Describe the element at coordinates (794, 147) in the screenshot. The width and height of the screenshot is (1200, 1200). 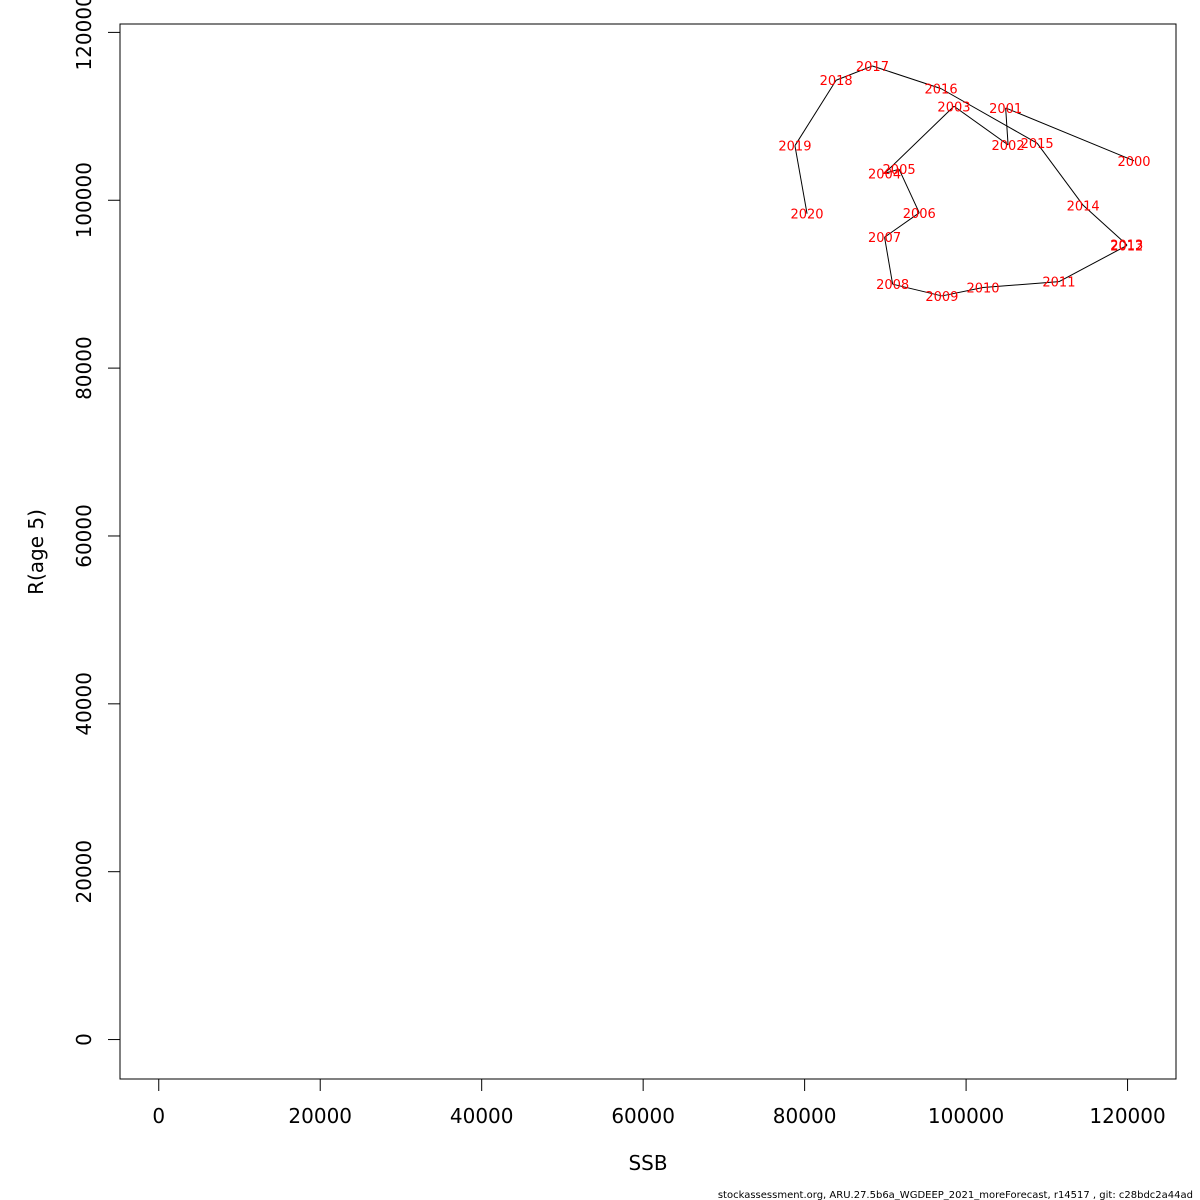
I see `point-label-2019: 2019` at that location.